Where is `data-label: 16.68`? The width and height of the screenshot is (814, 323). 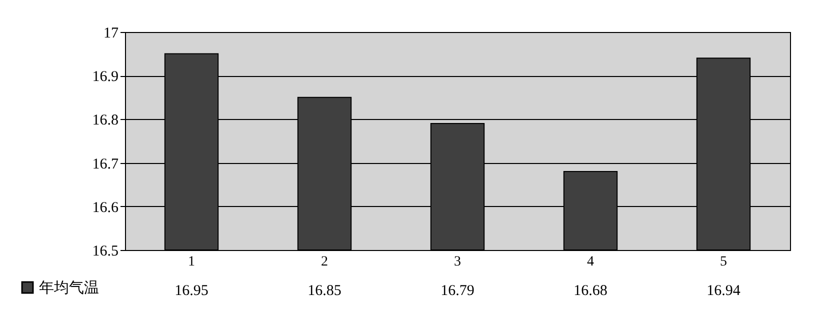 data-label: 16.68 is located at coordinates (591, 291).